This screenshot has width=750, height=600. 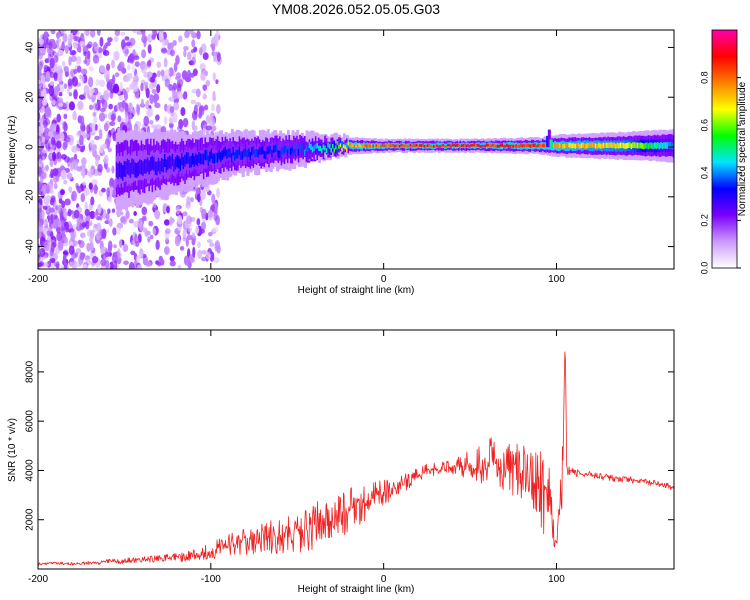 I want to click on snr-y-label: SNR (10 * v/v), so click(x=12, y=450).